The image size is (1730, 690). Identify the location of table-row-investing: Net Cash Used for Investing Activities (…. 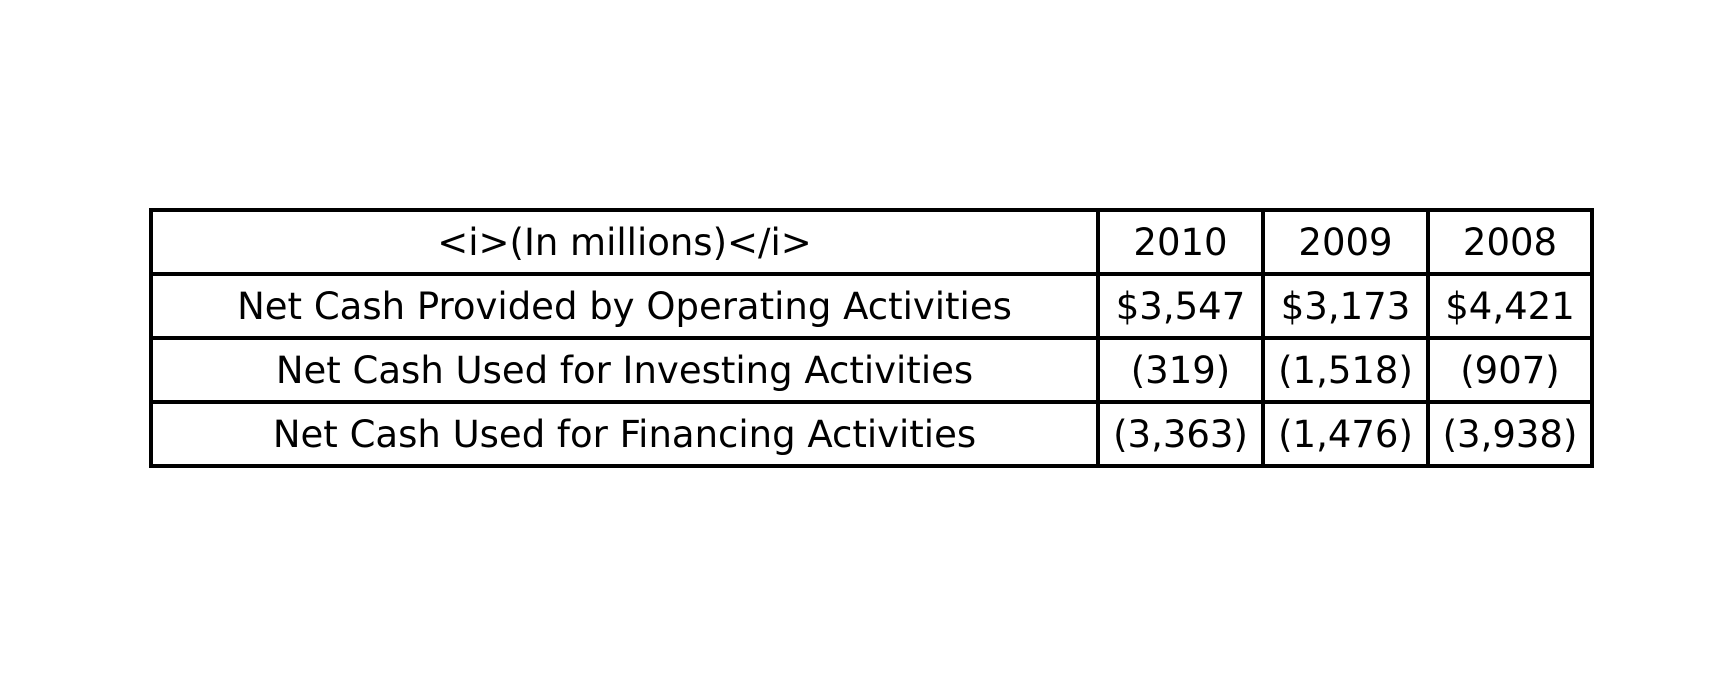
(871, 370).